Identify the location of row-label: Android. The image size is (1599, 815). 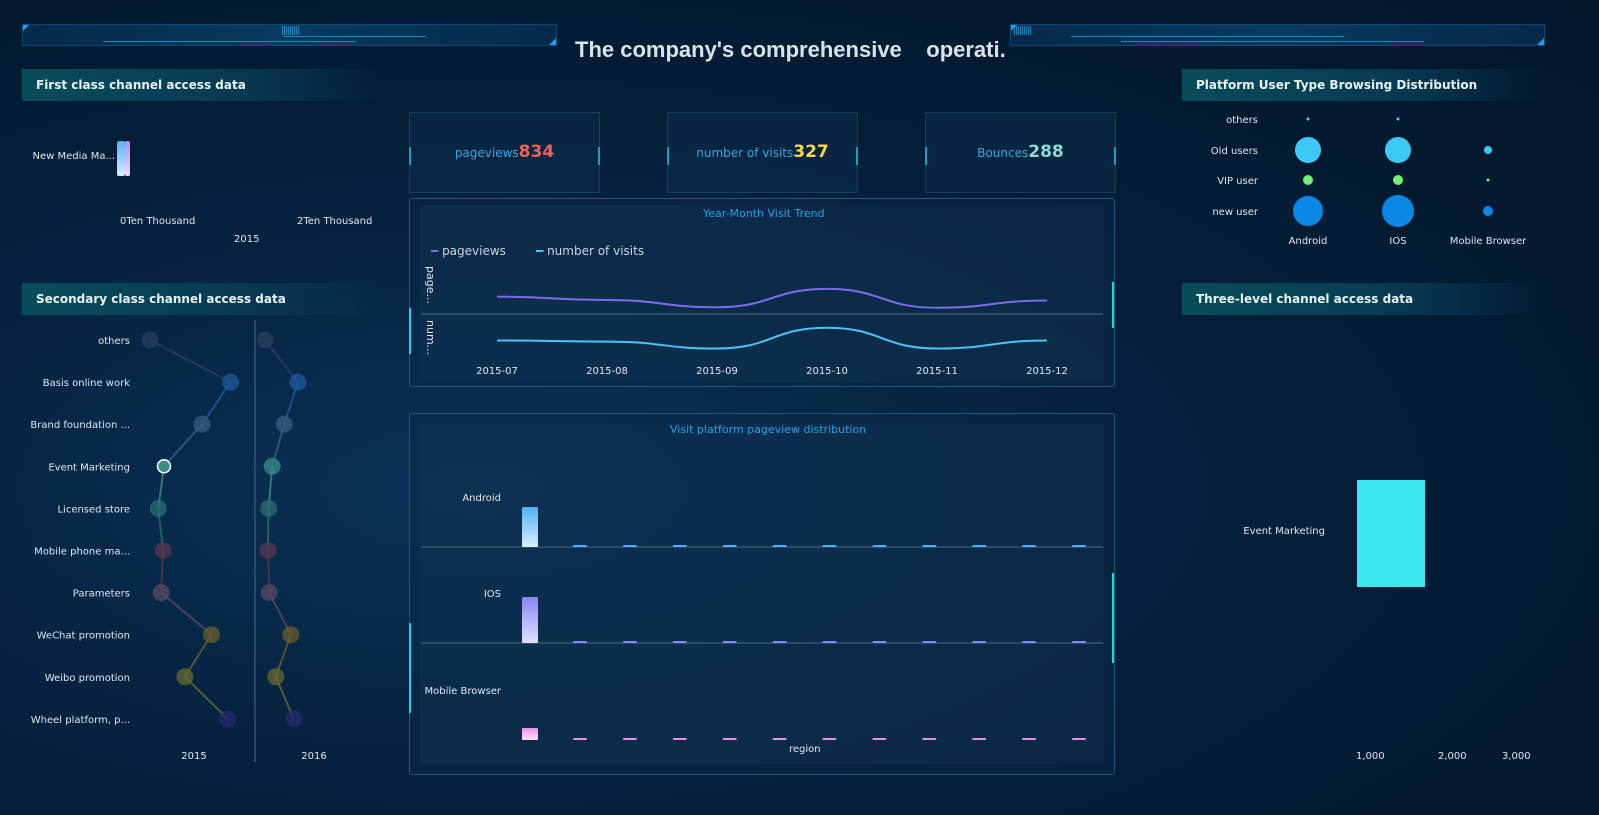
(481, 498).